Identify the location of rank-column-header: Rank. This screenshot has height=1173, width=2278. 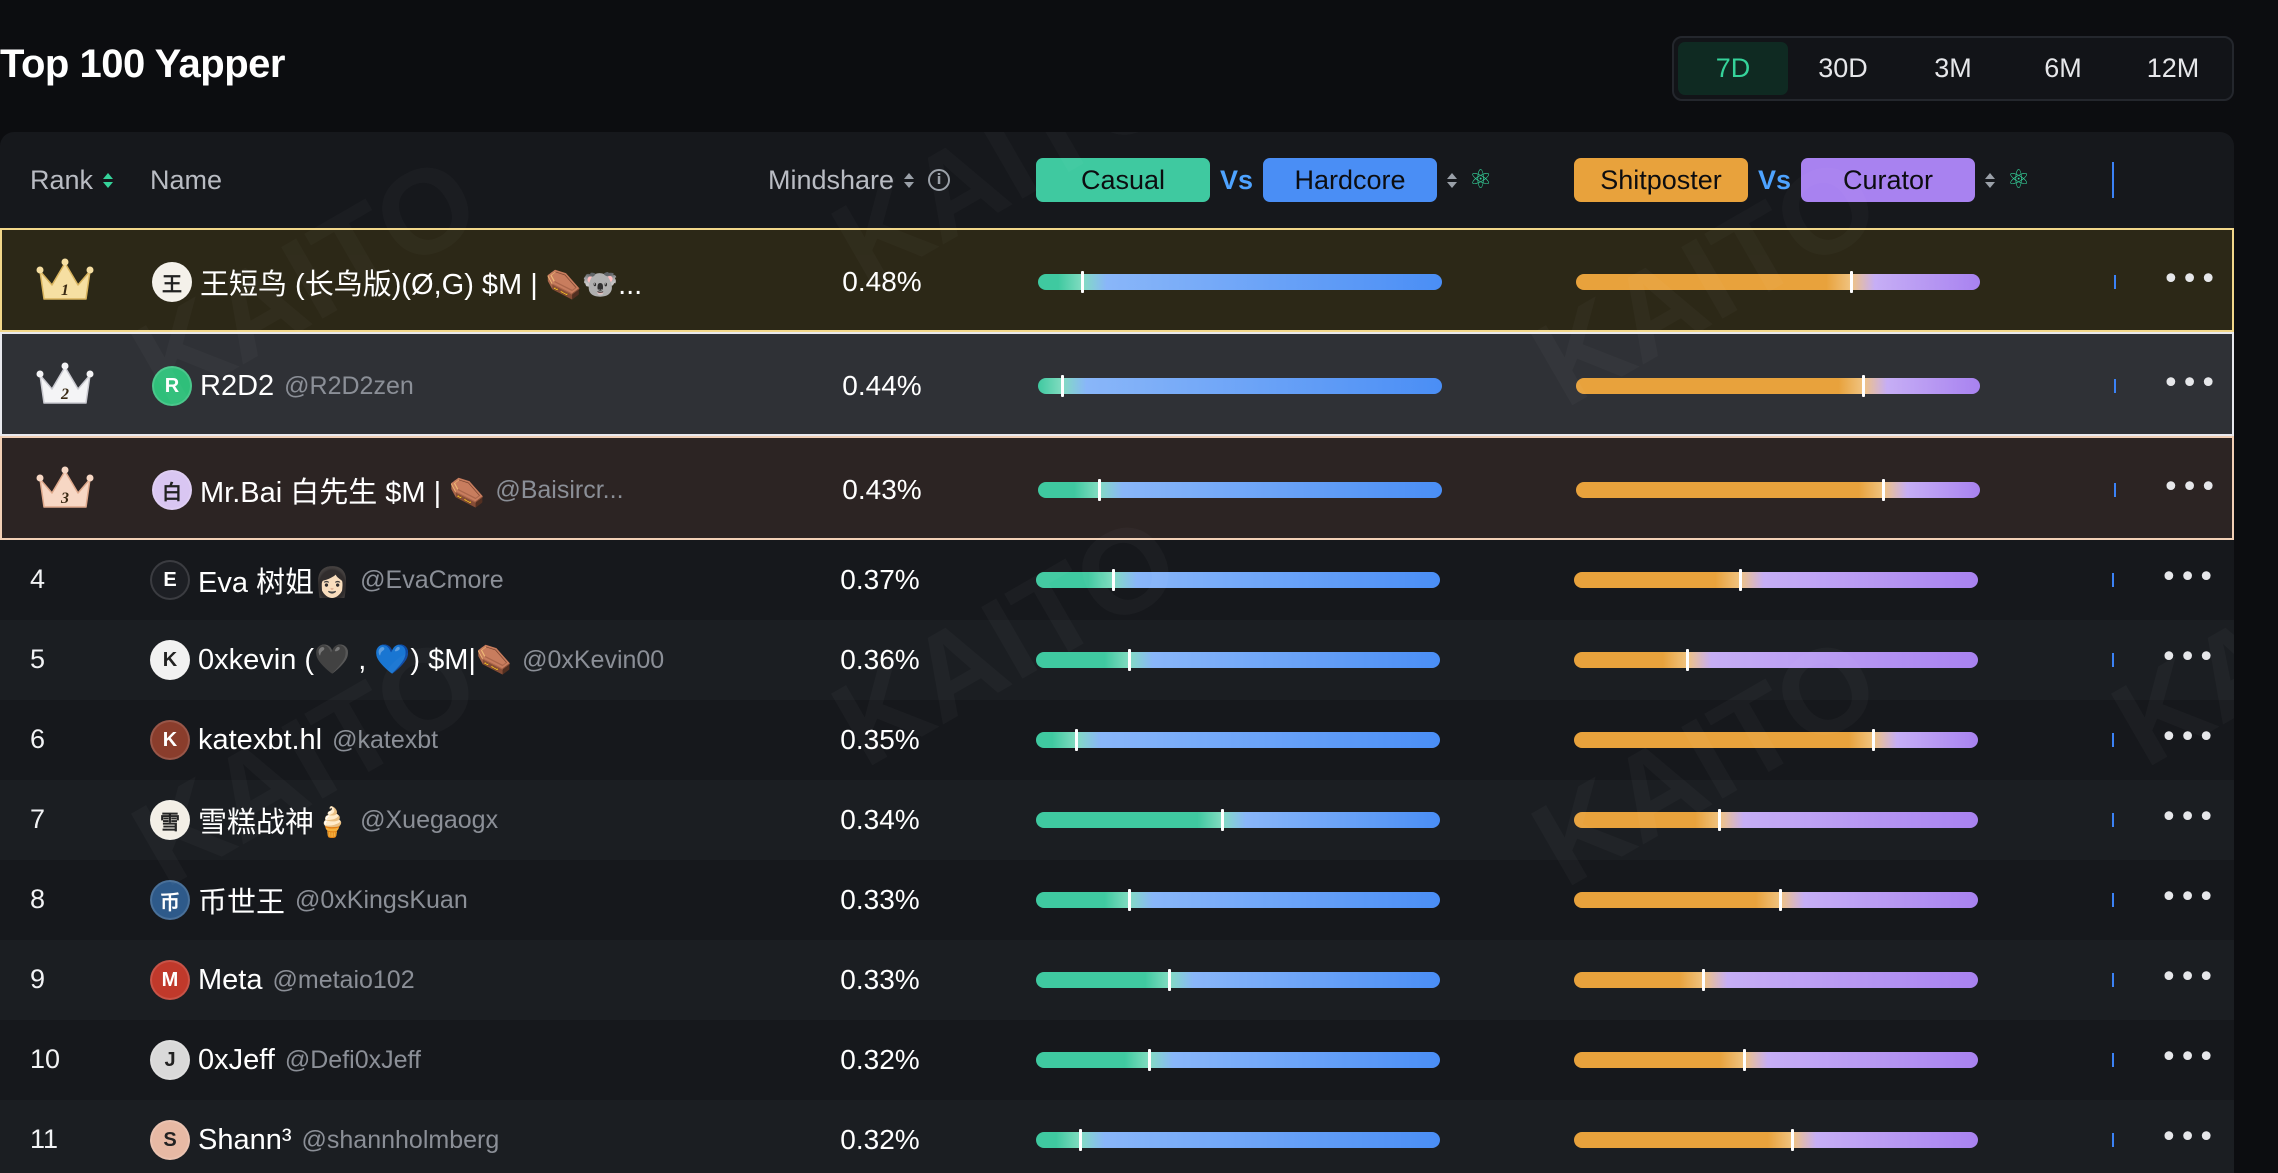
(72, 180).